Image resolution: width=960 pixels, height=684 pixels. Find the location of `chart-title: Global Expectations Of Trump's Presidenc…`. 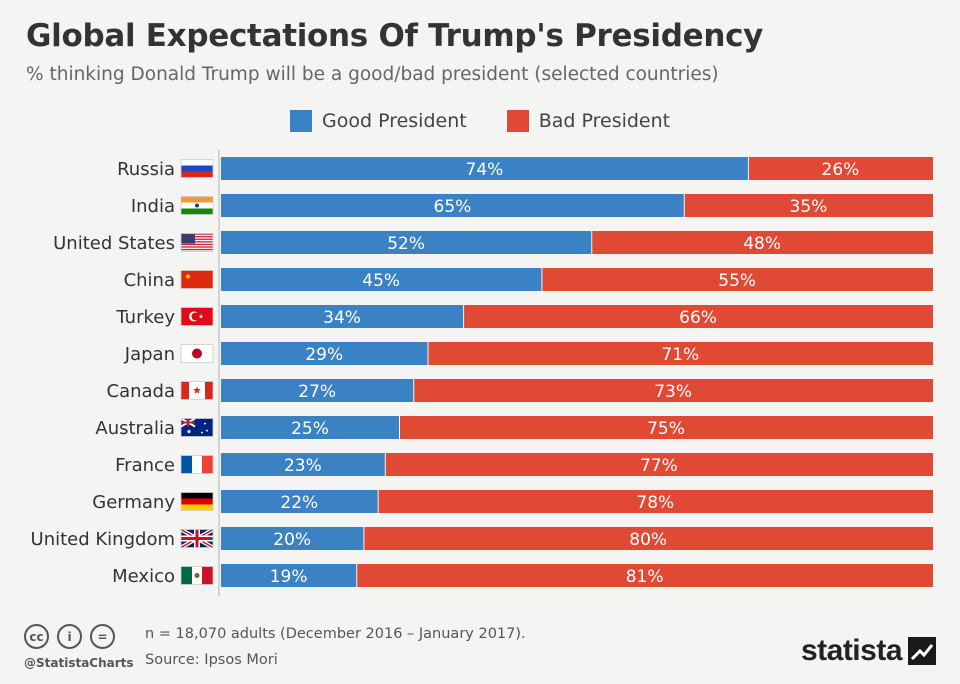

chart-title: Global Expectations Of Trump's Presidenc… is located at coordinates (395, 36).